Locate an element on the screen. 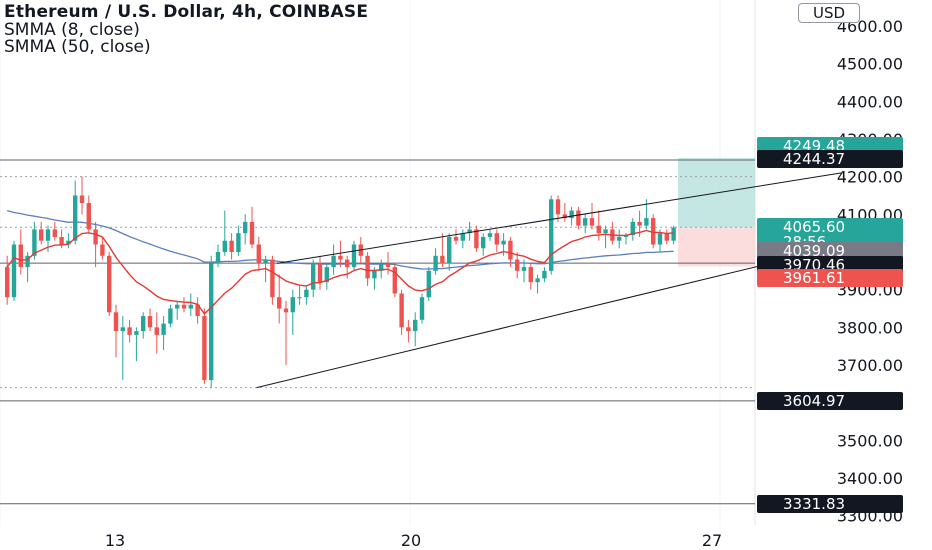  smma-8-line is located at coordinates (340, 272).